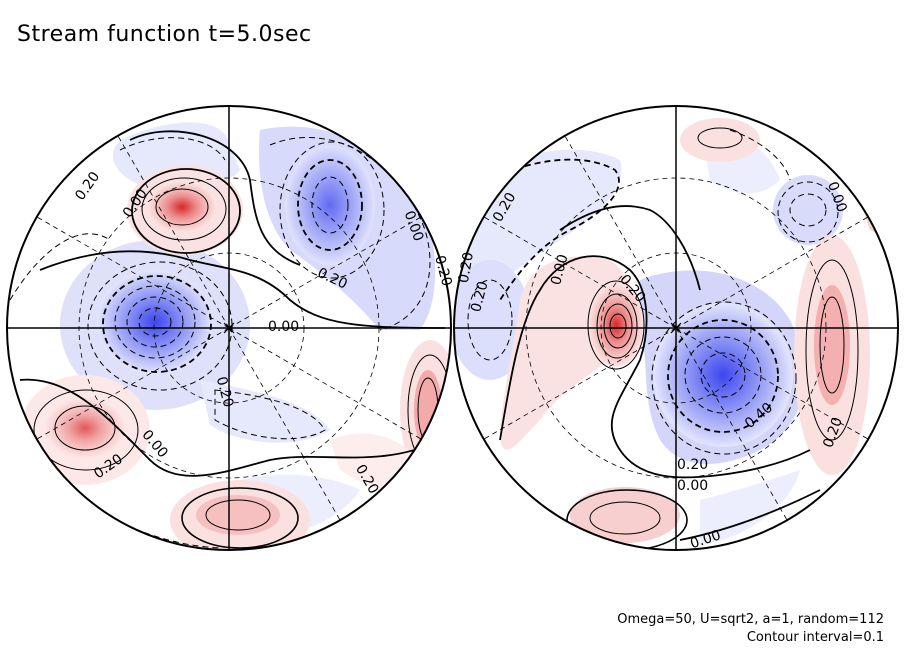 This screenshot has width=904, height=654. I want to click on left-label: 0.00, so click(283, 327).